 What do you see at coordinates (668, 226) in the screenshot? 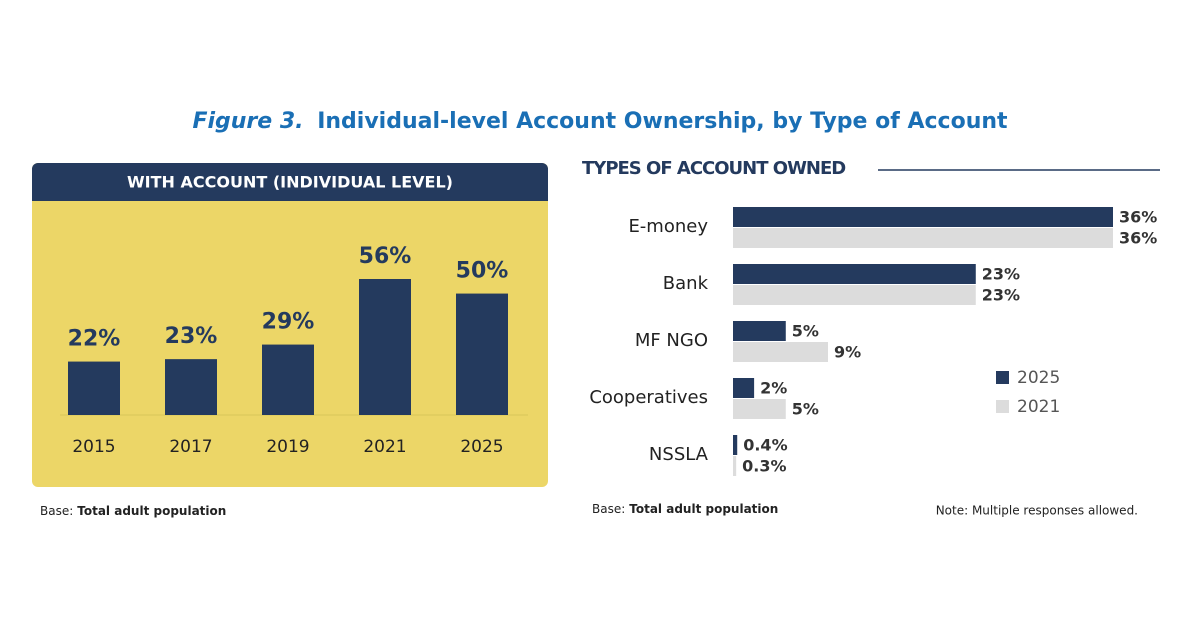
I see `y-tick-label: E-money` at bounding box center [668, 226].